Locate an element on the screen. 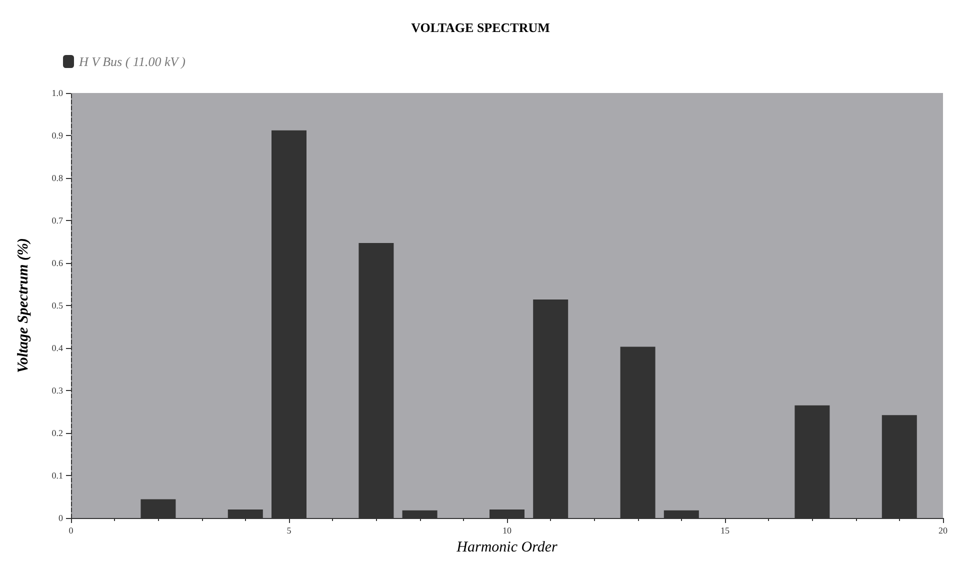 The image size is (961, 571). y-tick-label: 0.9 is located at coordinates (58, 135).